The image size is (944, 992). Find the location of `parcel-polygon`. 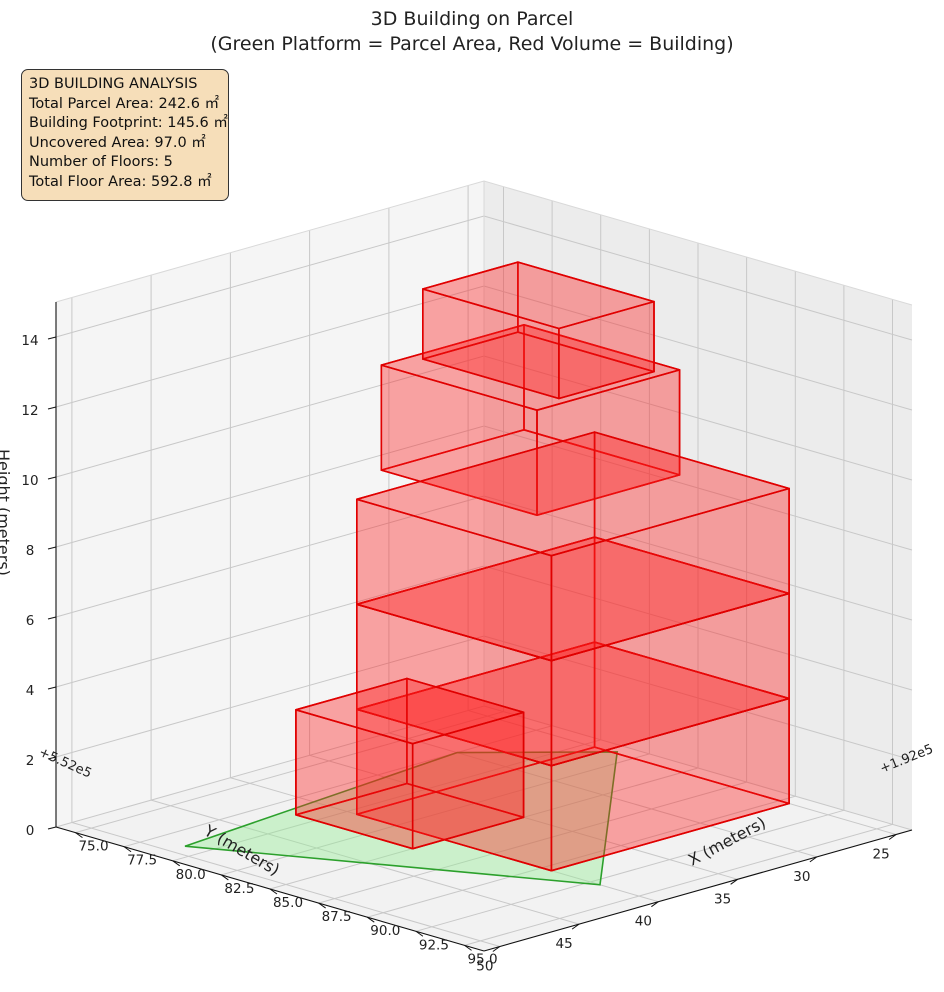

parcel-polygon is located at coordinates (401, 818).